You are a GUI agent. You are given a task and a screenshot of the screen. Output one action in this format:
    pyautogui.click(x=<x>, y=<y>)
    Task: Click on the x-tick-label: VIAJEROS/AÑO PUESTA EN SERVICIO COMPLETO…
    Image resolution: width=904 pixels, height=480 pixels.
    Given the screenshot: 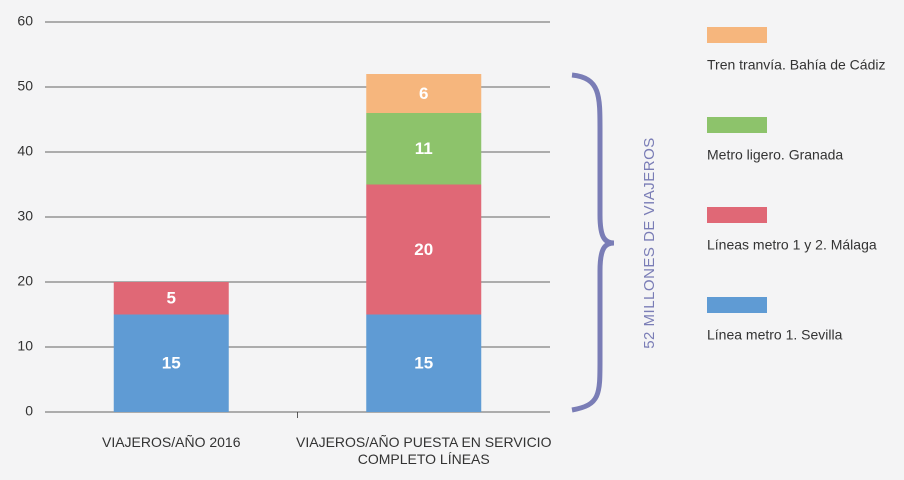 What is the action you would take?
    pyautogui.click(x=424, y=450)
    